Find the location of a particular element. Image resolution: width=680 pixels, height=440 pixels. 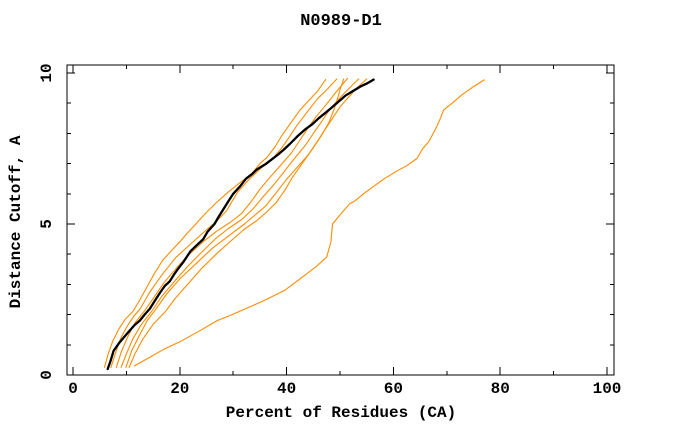

x-tick-label: 80 is located at coordinates (500, 389).